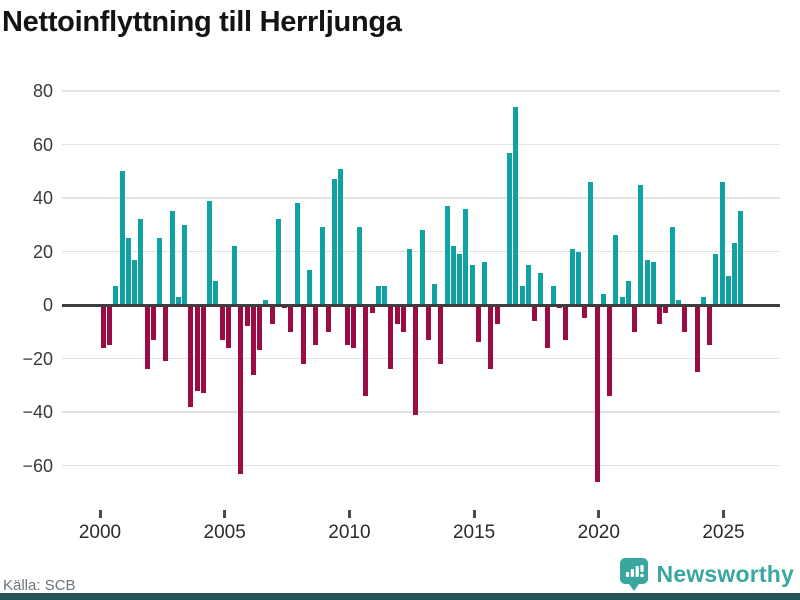 Image resolution: width=800 pixels, height=600 pixels. I want to click on x-axis-tick-label: 2025, so click(723, 532).